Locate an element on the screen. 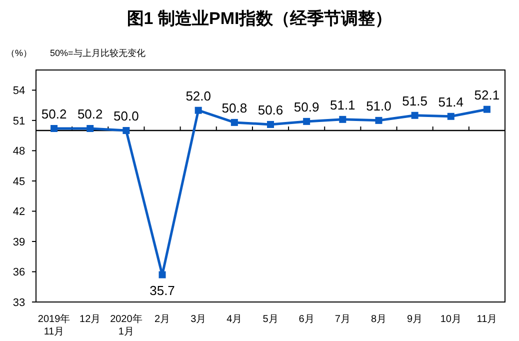 This screenshot has height=341, width=519. x-tick-label: 12月 is located at coordinates (90, 319).